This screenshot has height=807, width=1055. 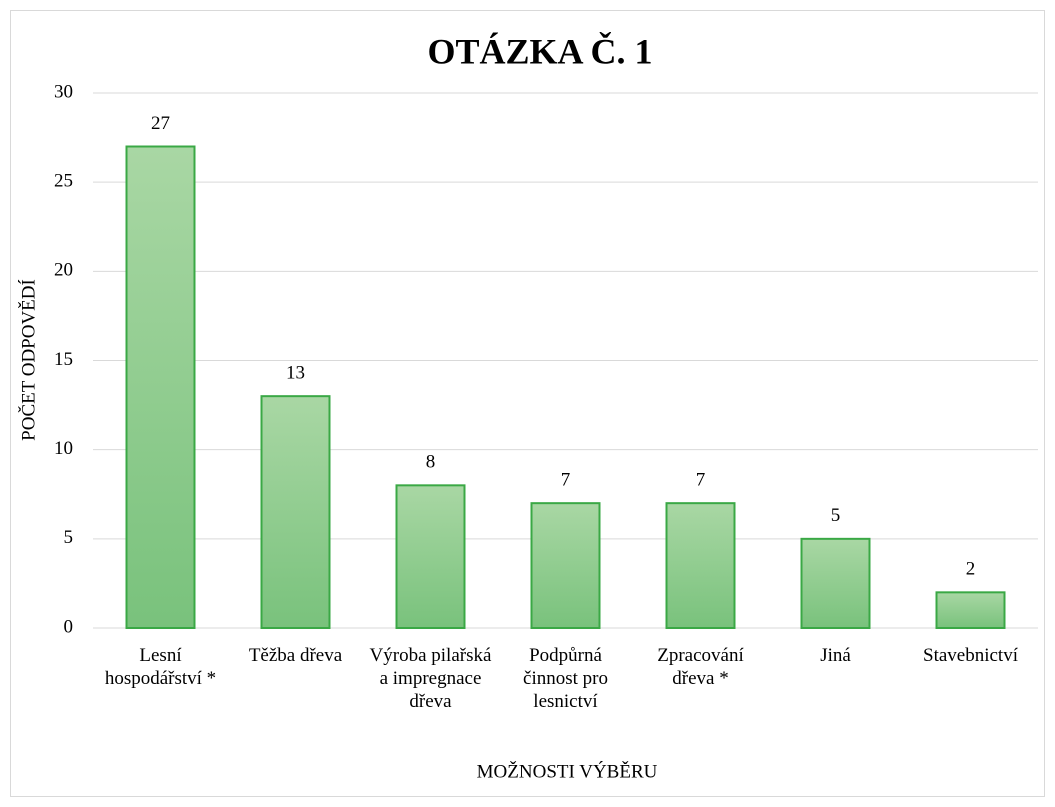 I want to click on y-tick-label: 15, so click(x=63, y=359).